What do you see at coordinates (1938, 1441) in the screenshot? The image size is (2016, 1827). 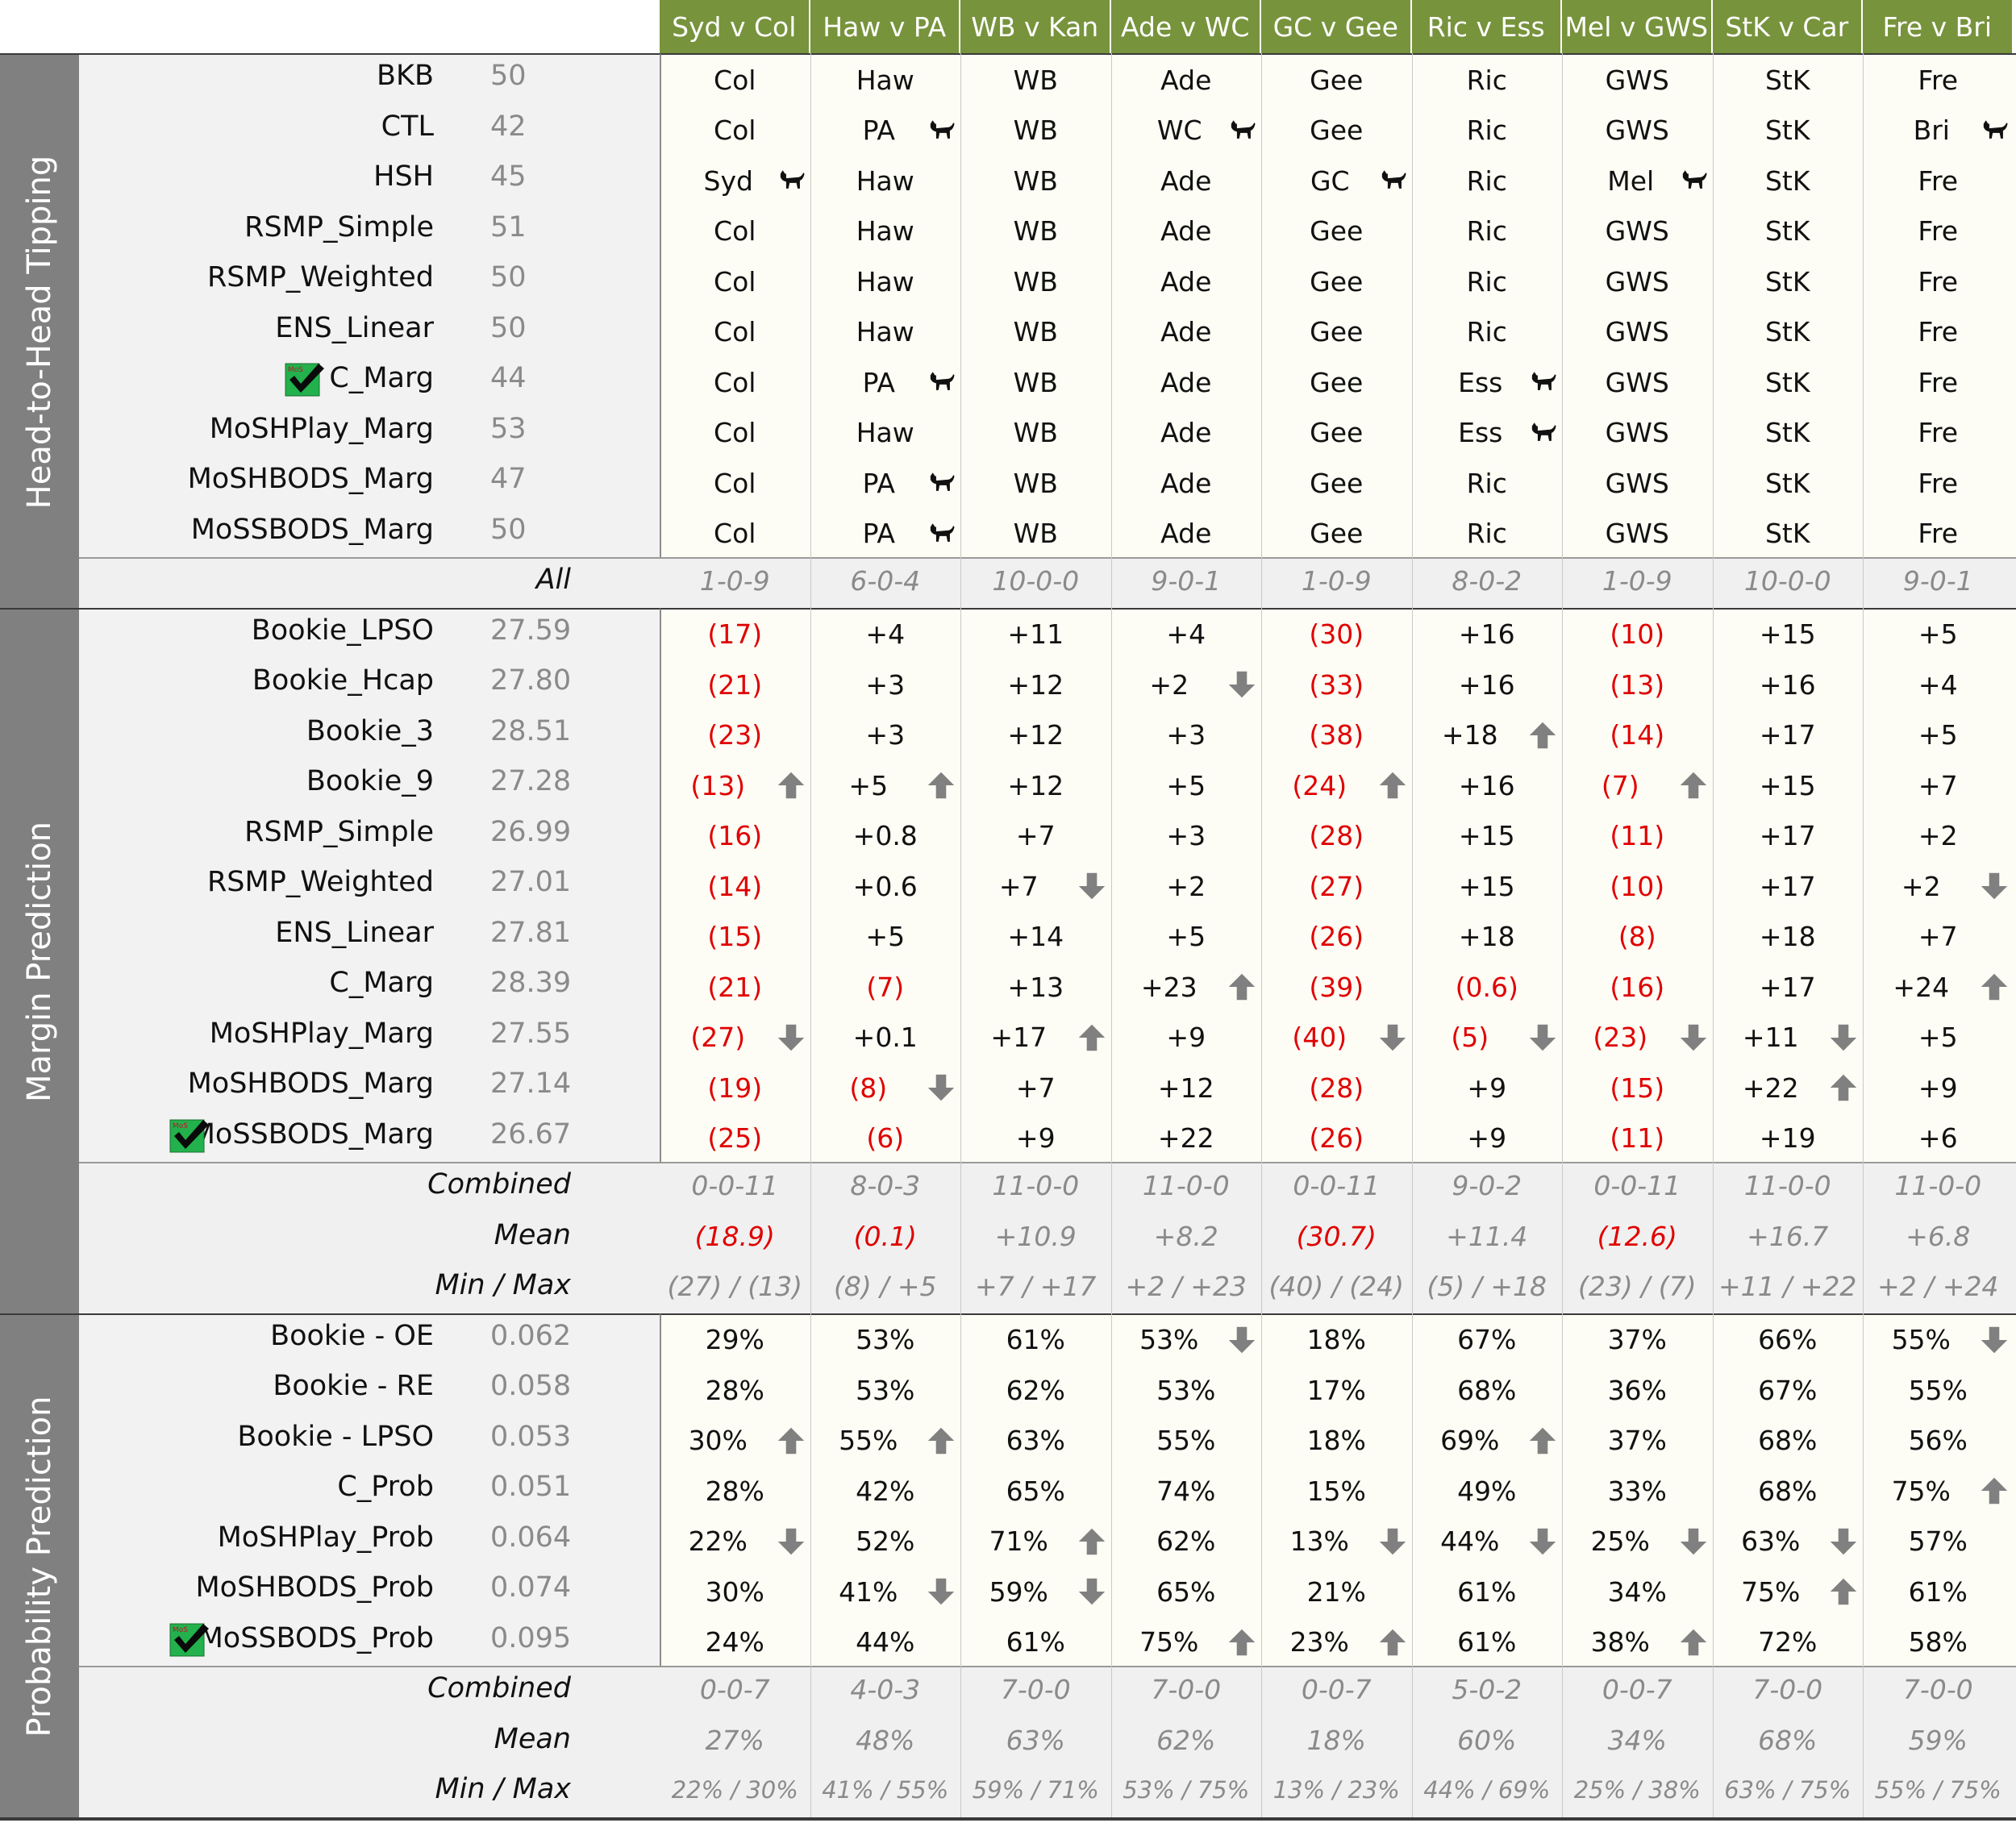 I see `prediction-value: 56%` at bounding box center [1938, 1441].